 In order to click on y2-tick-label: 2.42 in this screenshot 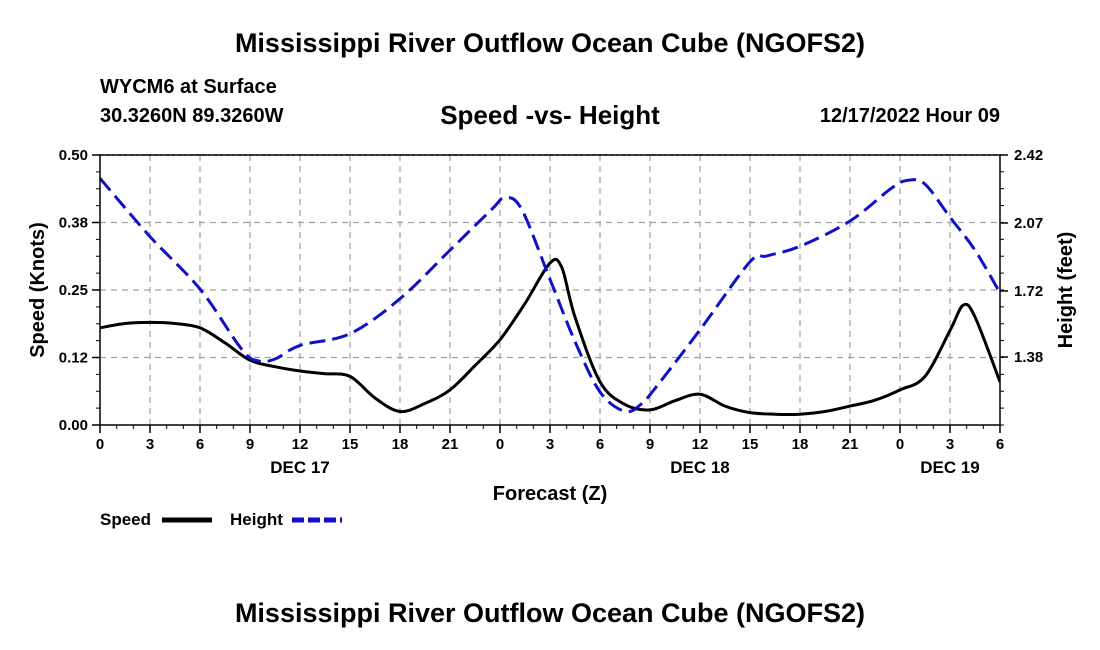, I will do `click(1028, 155)`.